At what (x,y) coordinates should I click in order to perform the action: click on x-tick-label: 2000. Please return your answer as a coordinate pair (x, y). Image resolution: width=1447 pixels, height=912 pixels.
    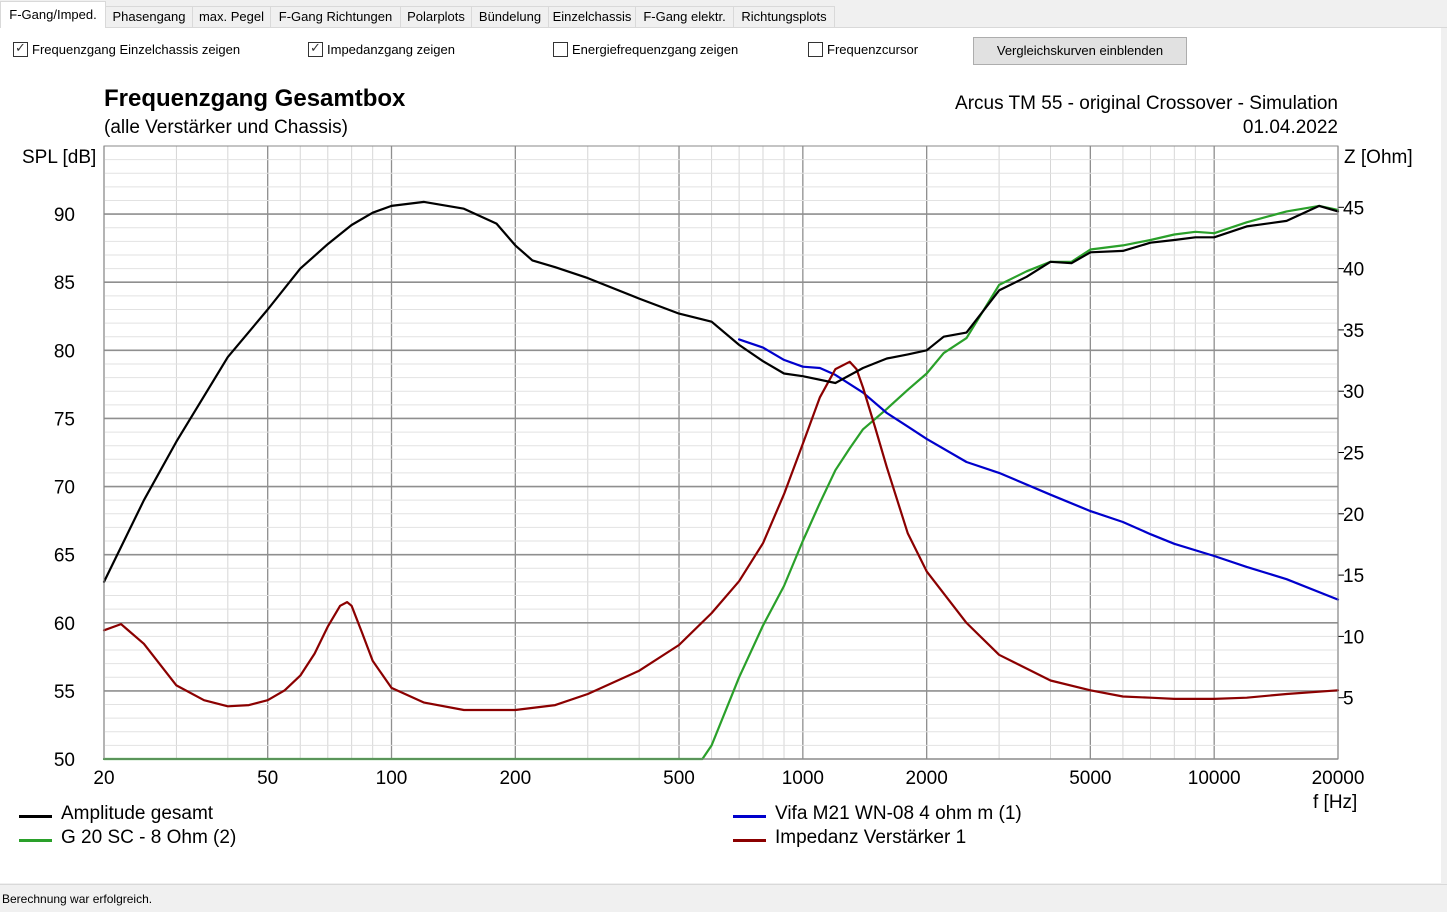
    Looking at the image, I should click on (927, 778).